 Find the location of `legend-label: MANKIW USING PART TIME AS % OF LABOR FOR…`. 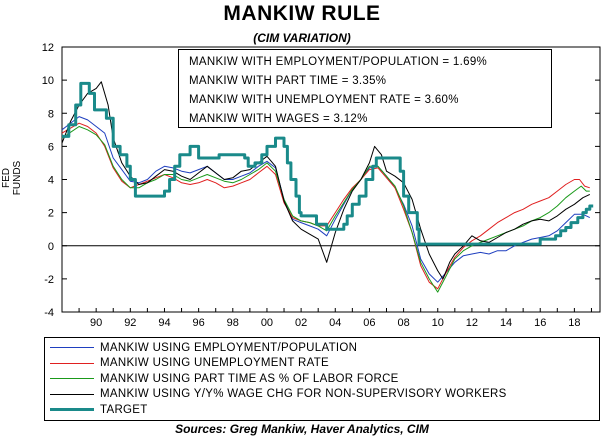

legend-label: MANKIW USING PART TIME AS % OF LABOR FOR… is located at coordinates (249, 378).